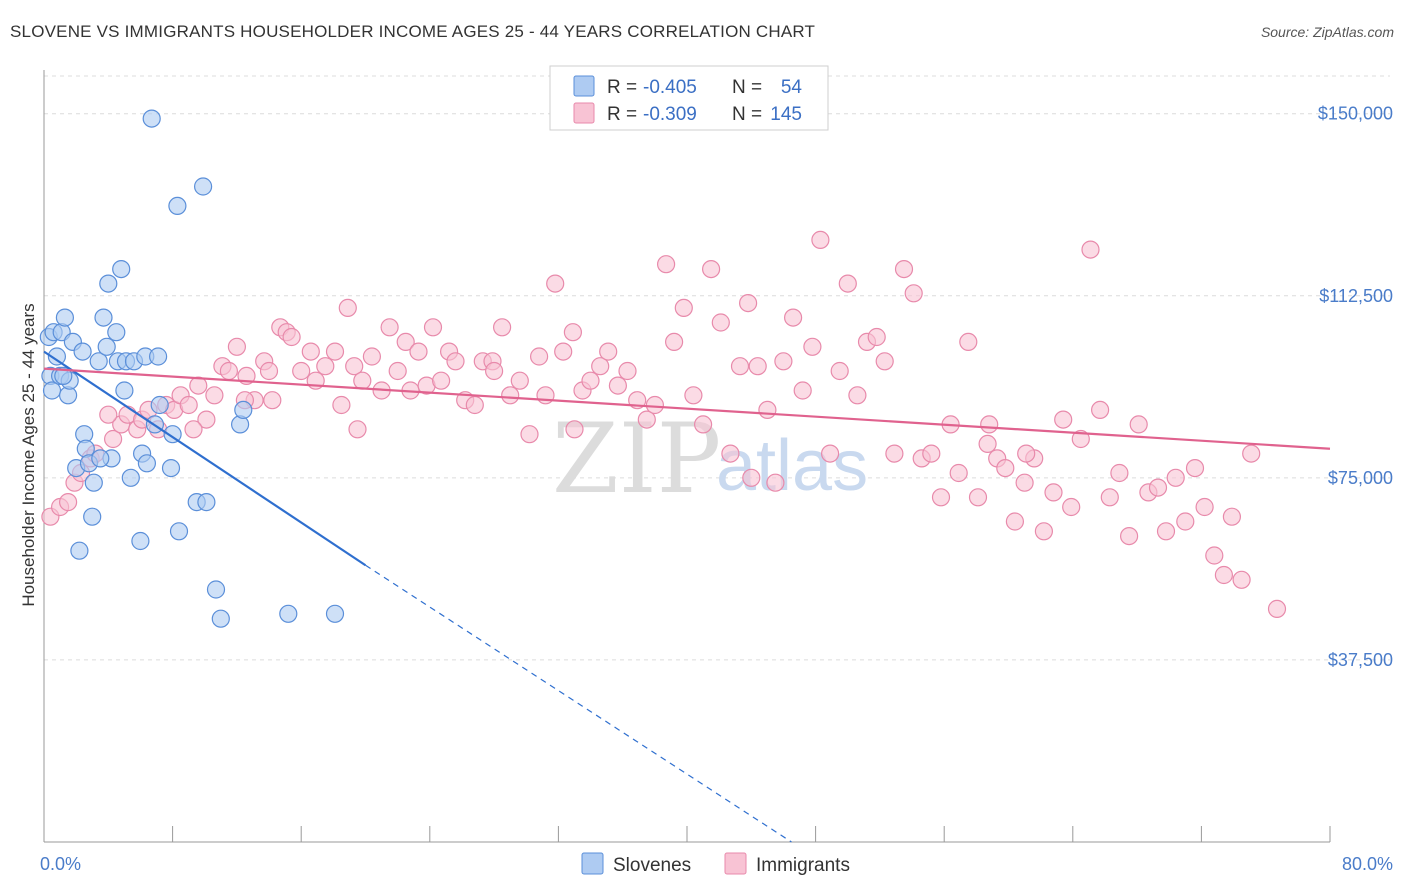  I want to click on legend-swatch-slovenes, so click(584, 86).